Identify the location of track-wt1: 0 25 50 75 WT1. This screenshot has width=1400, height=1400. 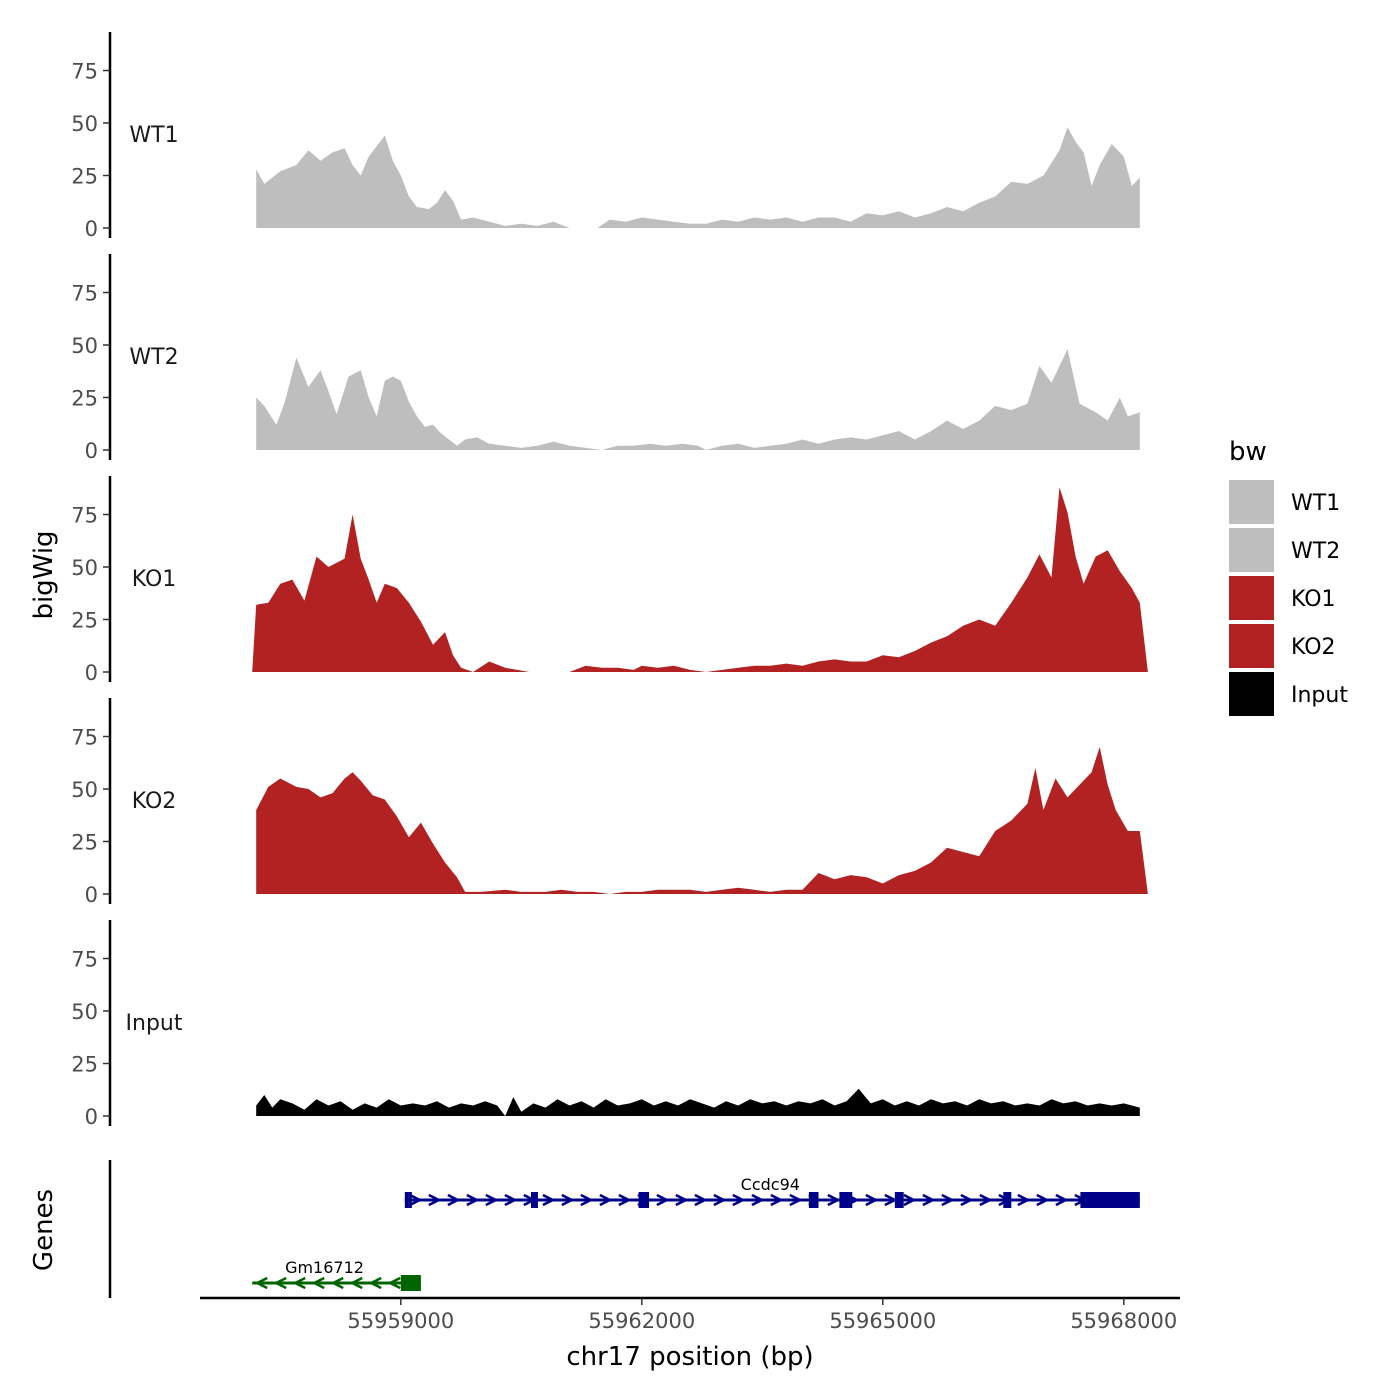
(605, 136).